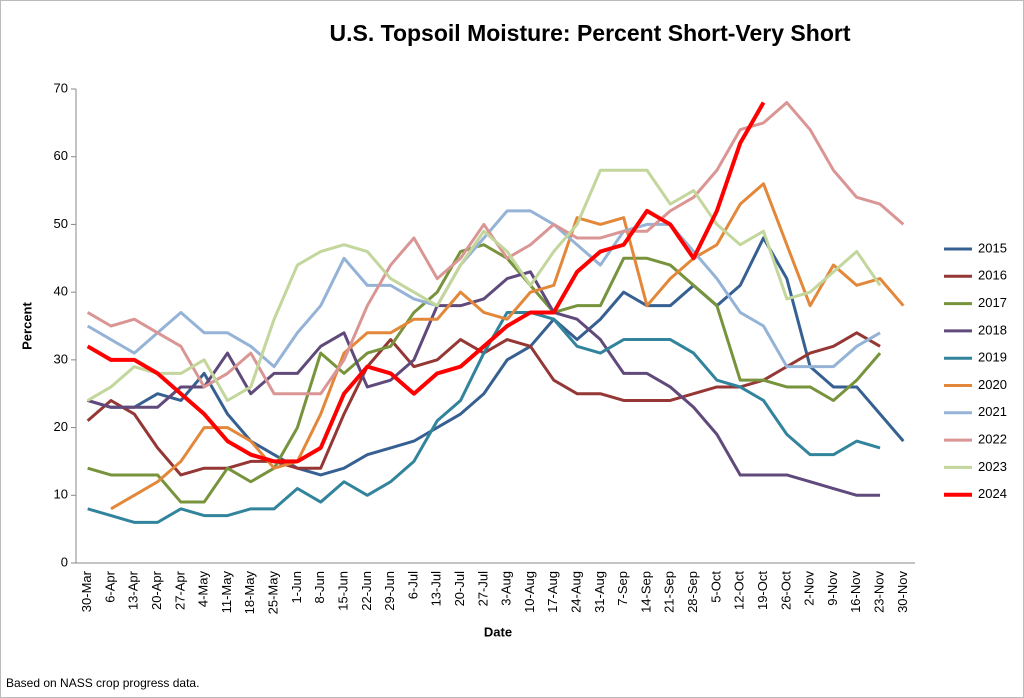  I want to click on y-tick-label: 40, so click(61, 291).